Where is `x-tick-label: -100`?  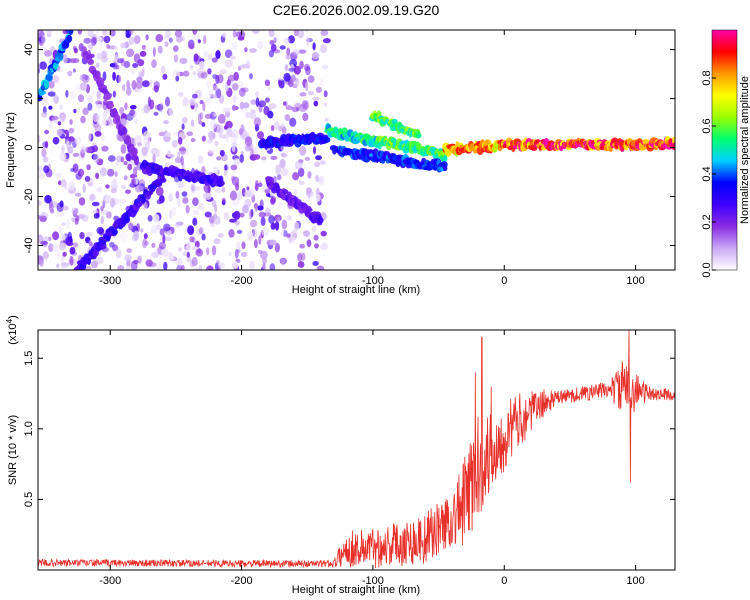 x-tick-label: -100 is located at coordinates (373, 581).